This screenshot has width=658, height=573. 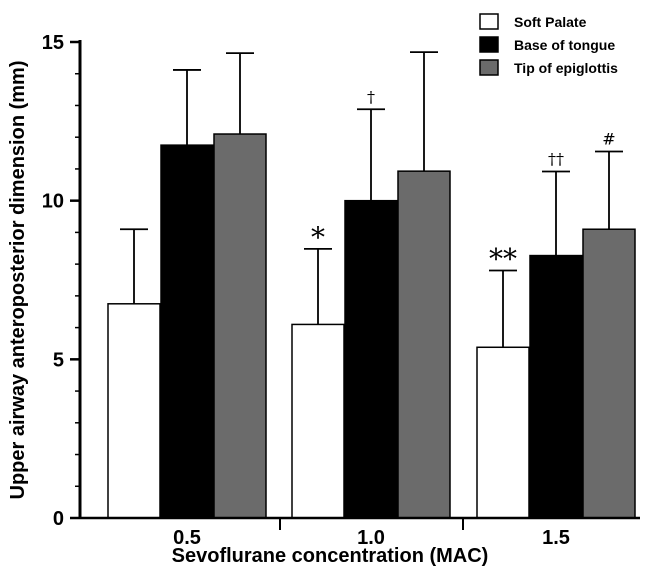 What do you see at coordinates (556, 538) in the screenshot?
I see `x-tick-label: 1.5` at bounding box center [556, 538].